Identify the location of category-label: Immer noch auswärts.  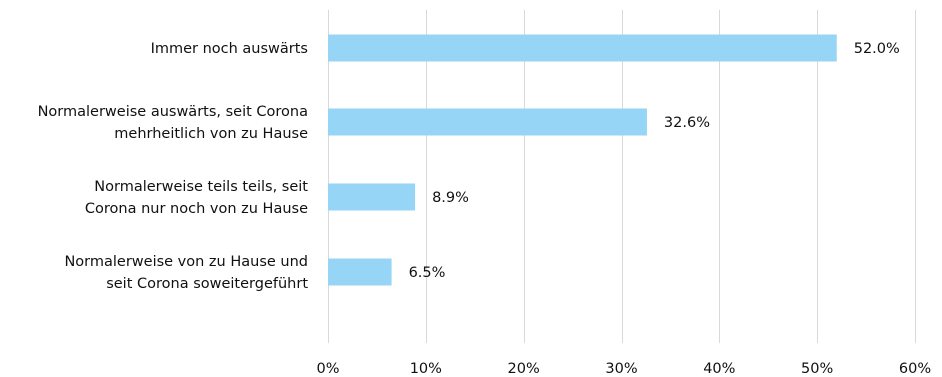
(229, 49).